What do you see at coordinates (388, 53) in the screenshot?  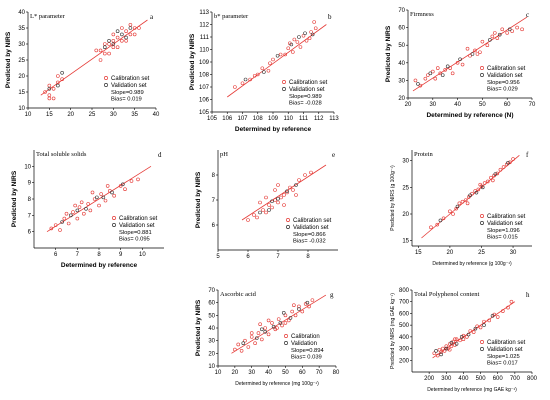 I see `y-axis-title: Predicted by NIRS` at bounding box center [388, 53].